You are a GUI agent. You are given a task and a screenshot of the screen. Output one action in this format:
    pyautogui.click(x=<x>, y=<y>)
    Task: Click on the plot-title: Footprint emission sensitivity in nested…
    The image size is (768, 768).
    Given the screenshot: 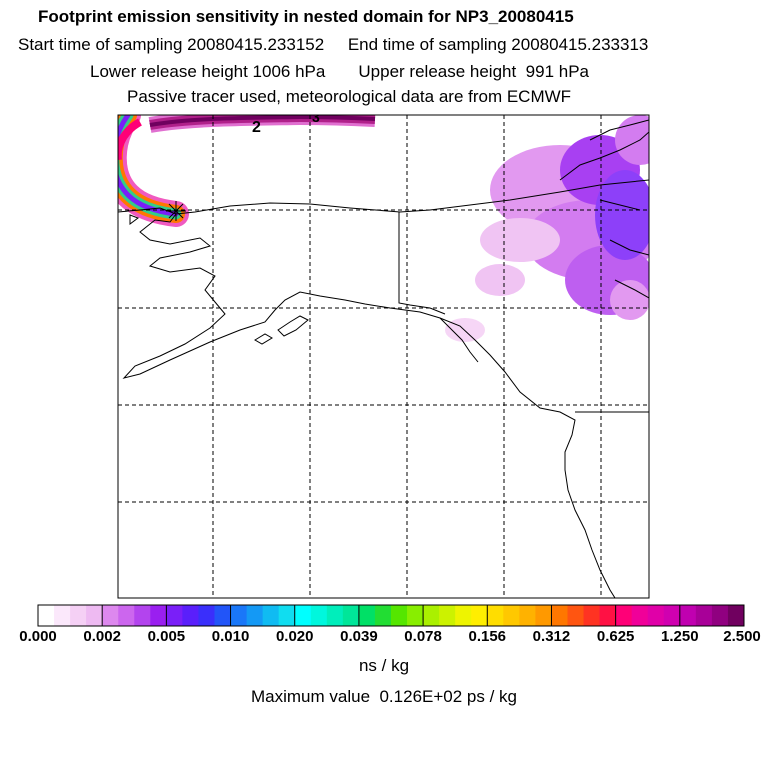 What is the action you would take?
    pyautogui.click(x=306, y=16)
    